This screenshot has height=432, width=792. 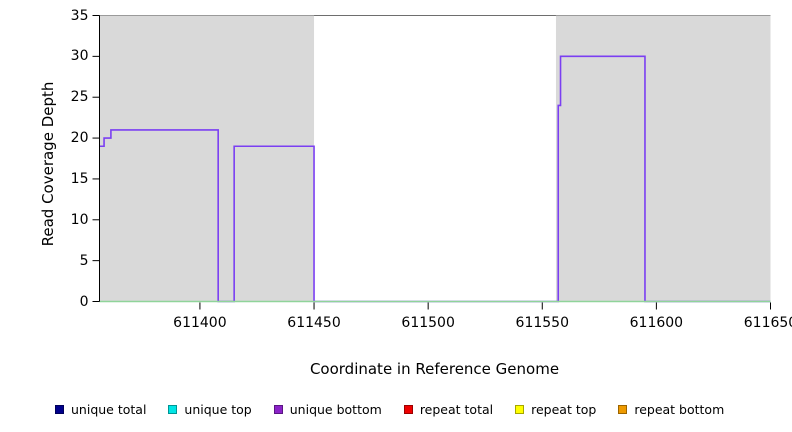 What do you see at coordinates (79, 178) in the screenshot?
I see `y-tick-label-15: 15` at bounding box center [79, 178].